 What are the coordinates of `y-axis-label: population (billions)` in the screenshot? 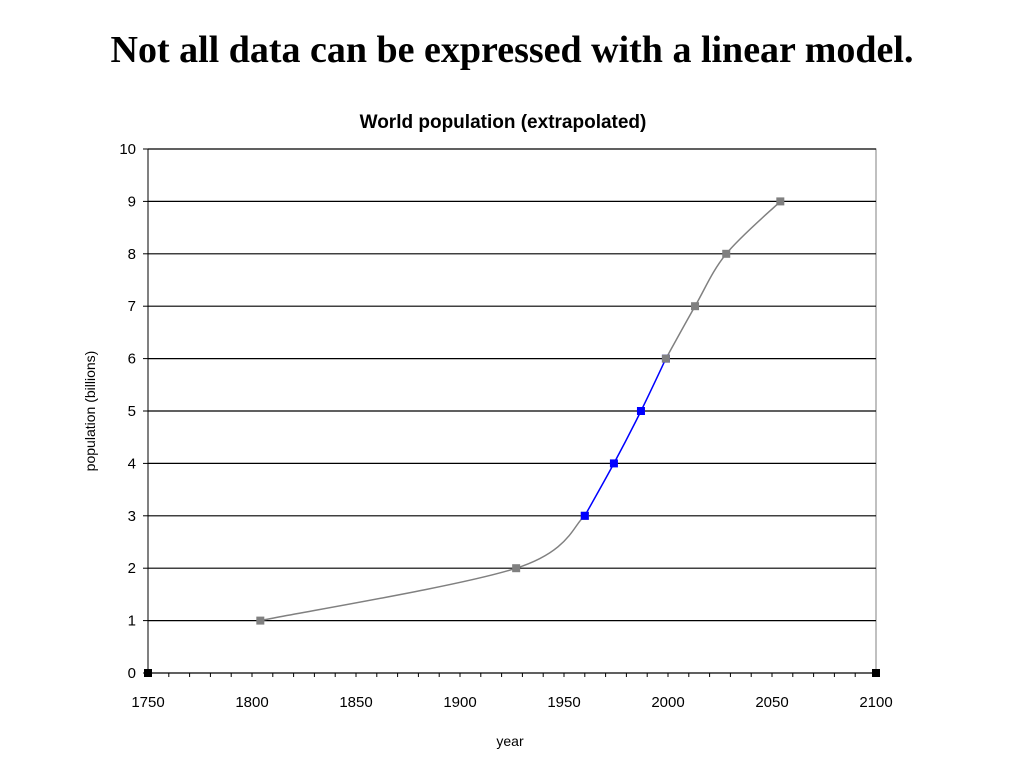 It's located at (90, 411).